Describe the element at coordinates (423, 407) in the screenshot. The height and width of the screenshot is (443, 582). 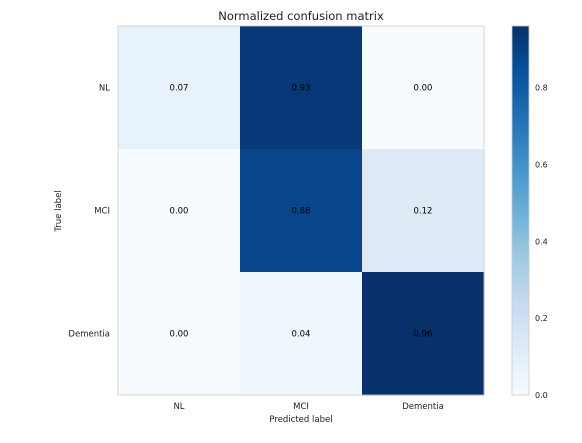
I see `x-tick-label: Dementia` at that location.